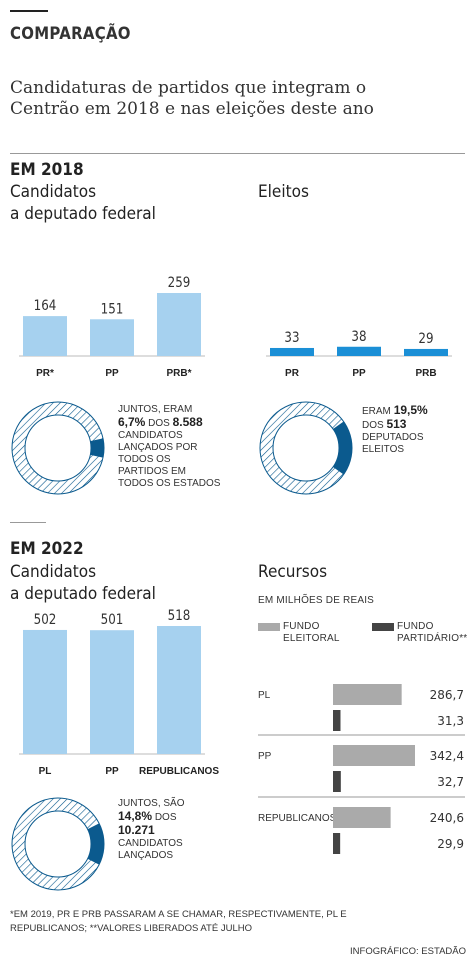 The width and height of the screenshot is (474, 965). I want to click on legend-electoral: FUNDO ELEITORAL, so click(311, 633).